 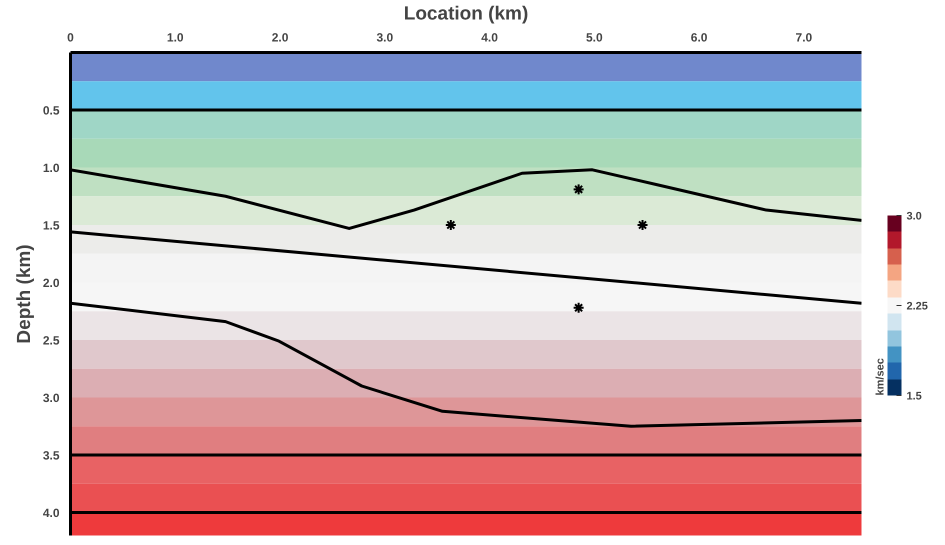 I want to click on x-tick-label: 7.0, so click(x=804, y=37).